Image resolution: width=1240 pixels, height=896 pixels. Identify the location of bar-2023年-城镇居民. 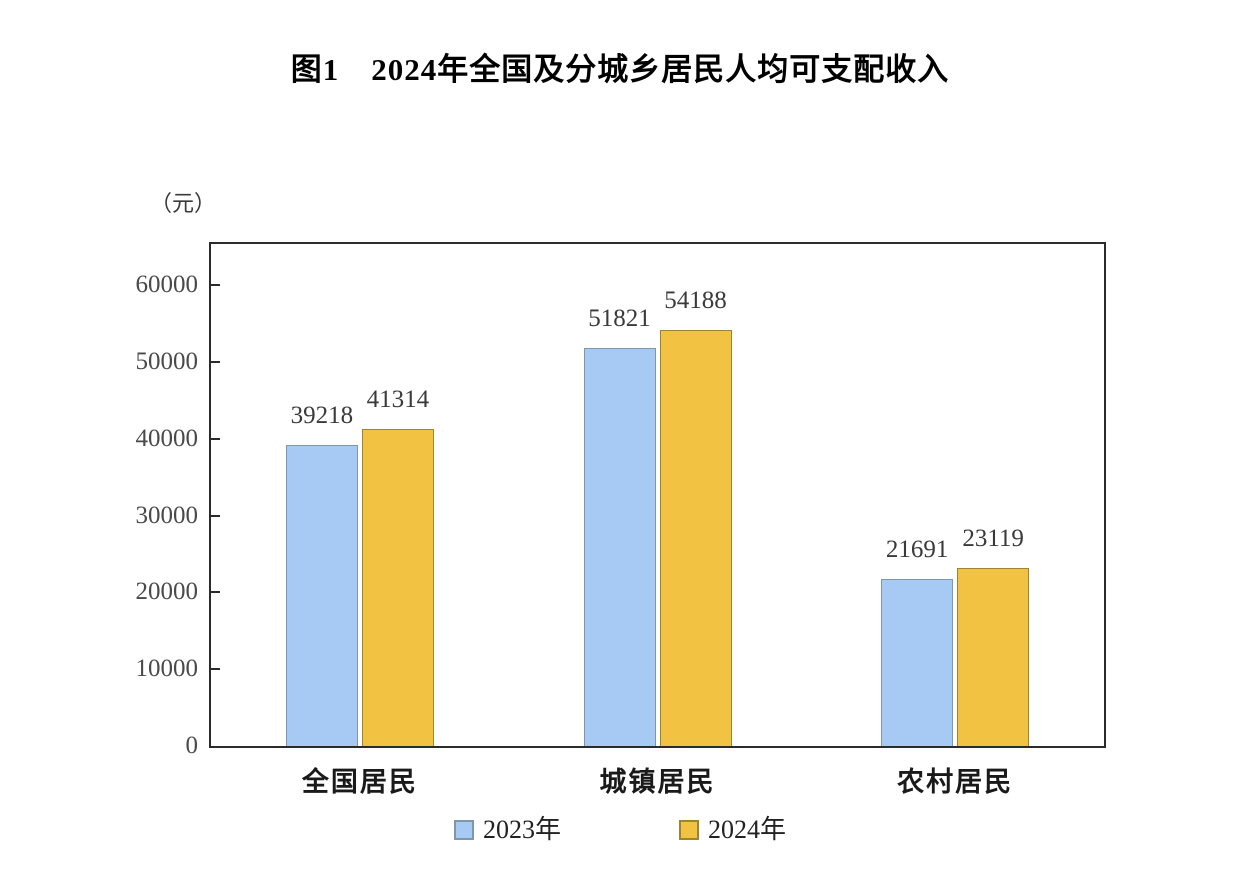
(619, 546).